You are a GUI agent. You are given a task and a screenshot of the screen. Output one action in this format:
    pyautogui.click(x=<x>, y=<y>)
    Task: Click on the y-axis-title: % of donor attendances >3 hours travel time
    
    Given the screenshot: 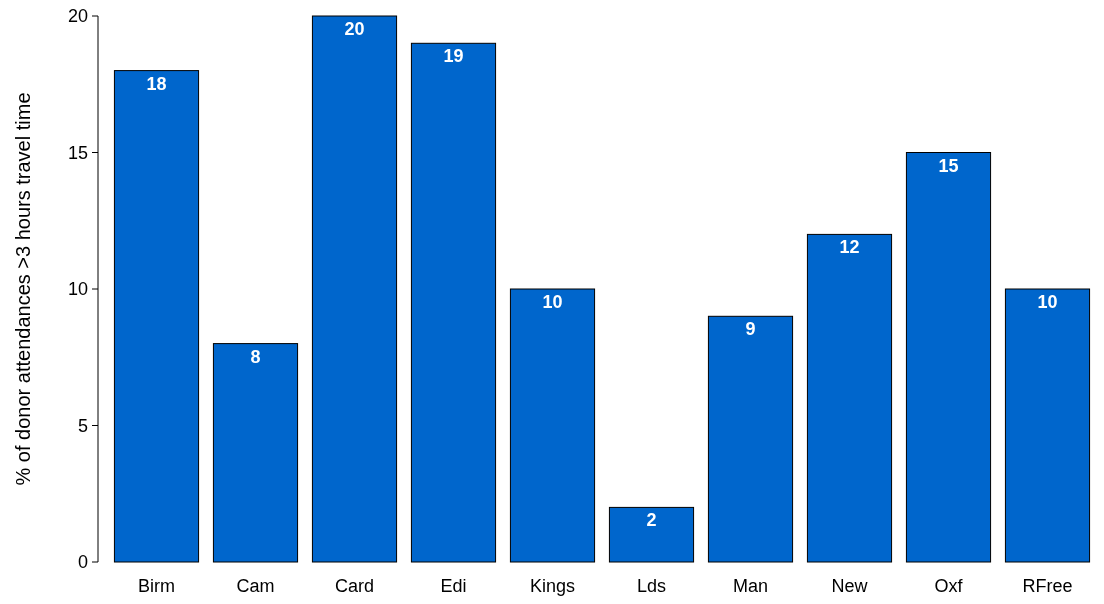 What is the action you would take?
    pyautogui.click(x=23, y=289)
    